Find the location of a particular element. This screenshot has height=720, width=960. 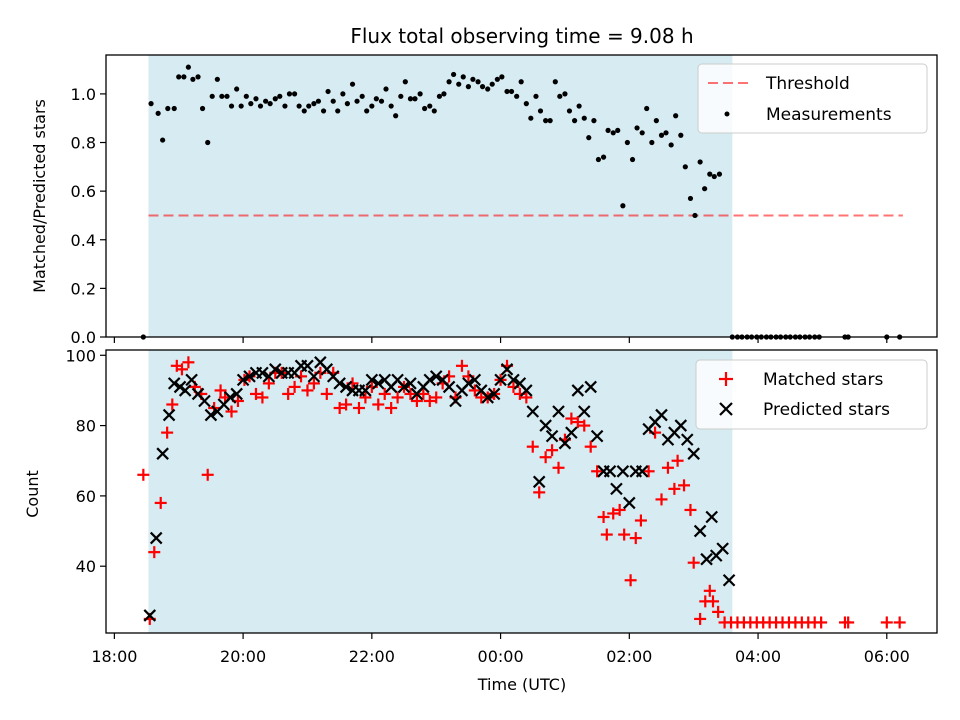

legend-matched-label: Matched stars is located at coordinates (823, 380).